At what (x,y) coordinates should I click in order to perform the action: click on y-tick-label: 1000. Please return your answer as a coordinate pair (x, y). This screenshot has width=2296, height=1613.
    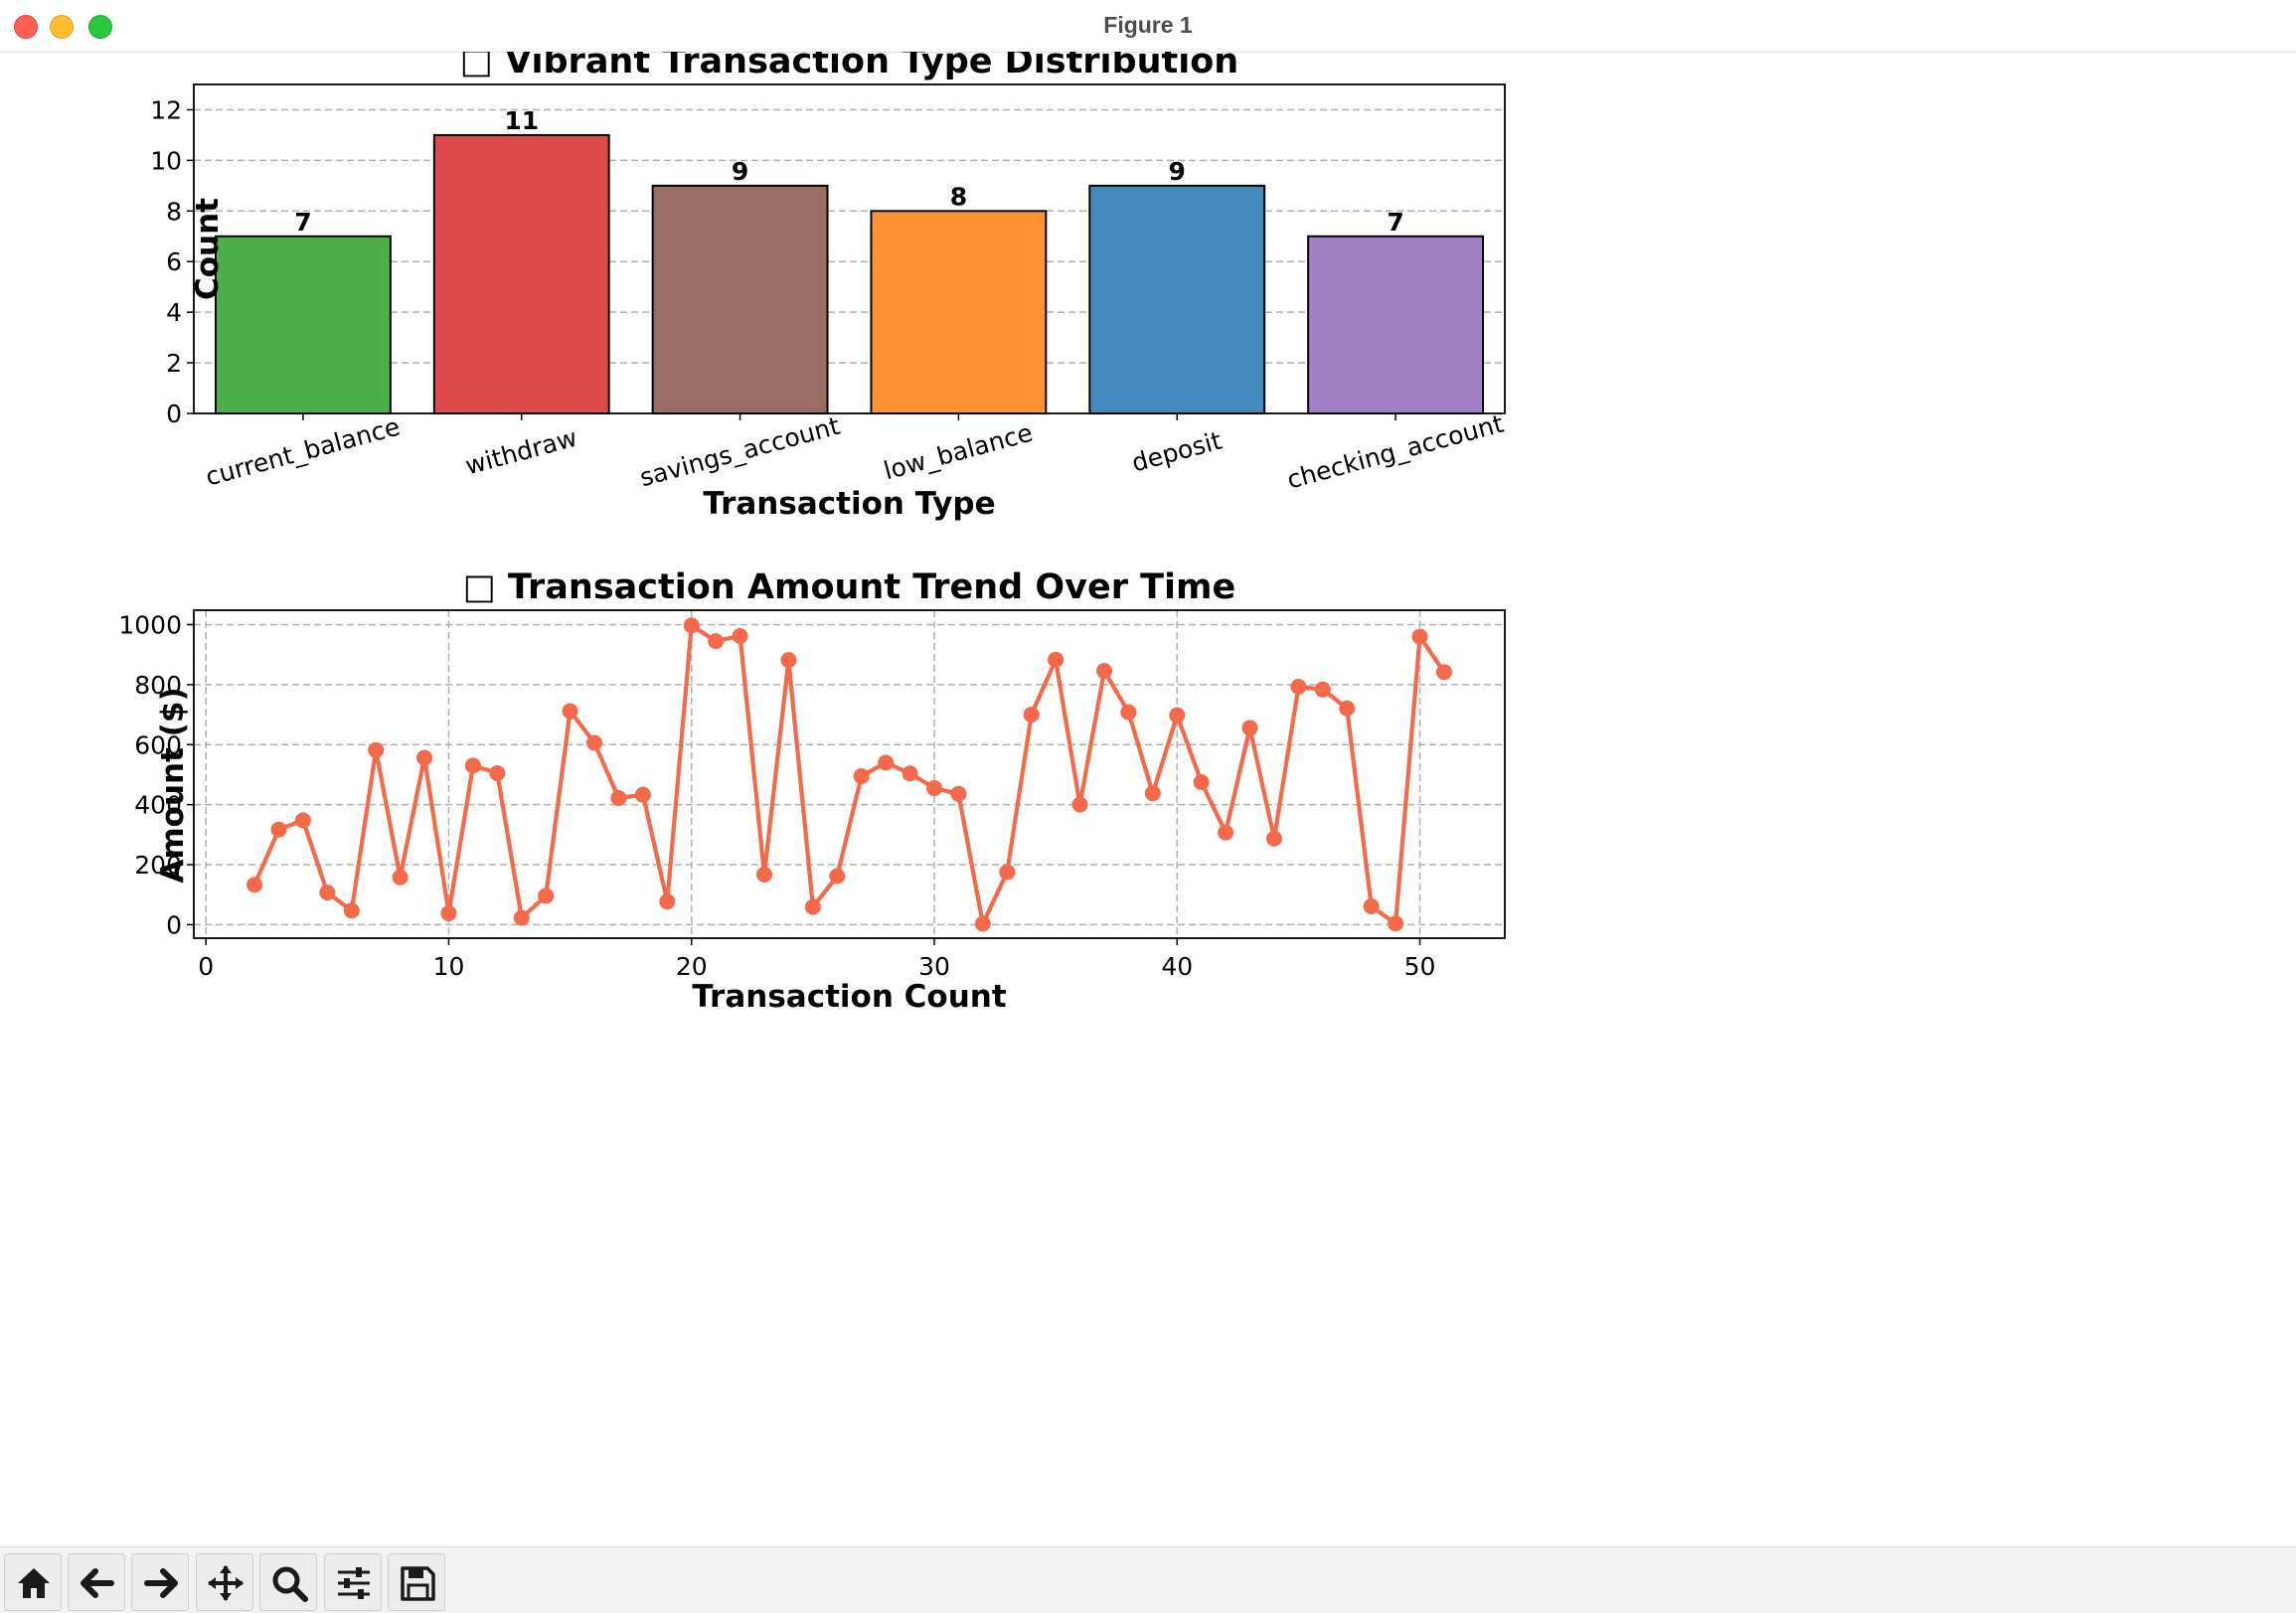
    Looking at the image, I should click on (150, 624).